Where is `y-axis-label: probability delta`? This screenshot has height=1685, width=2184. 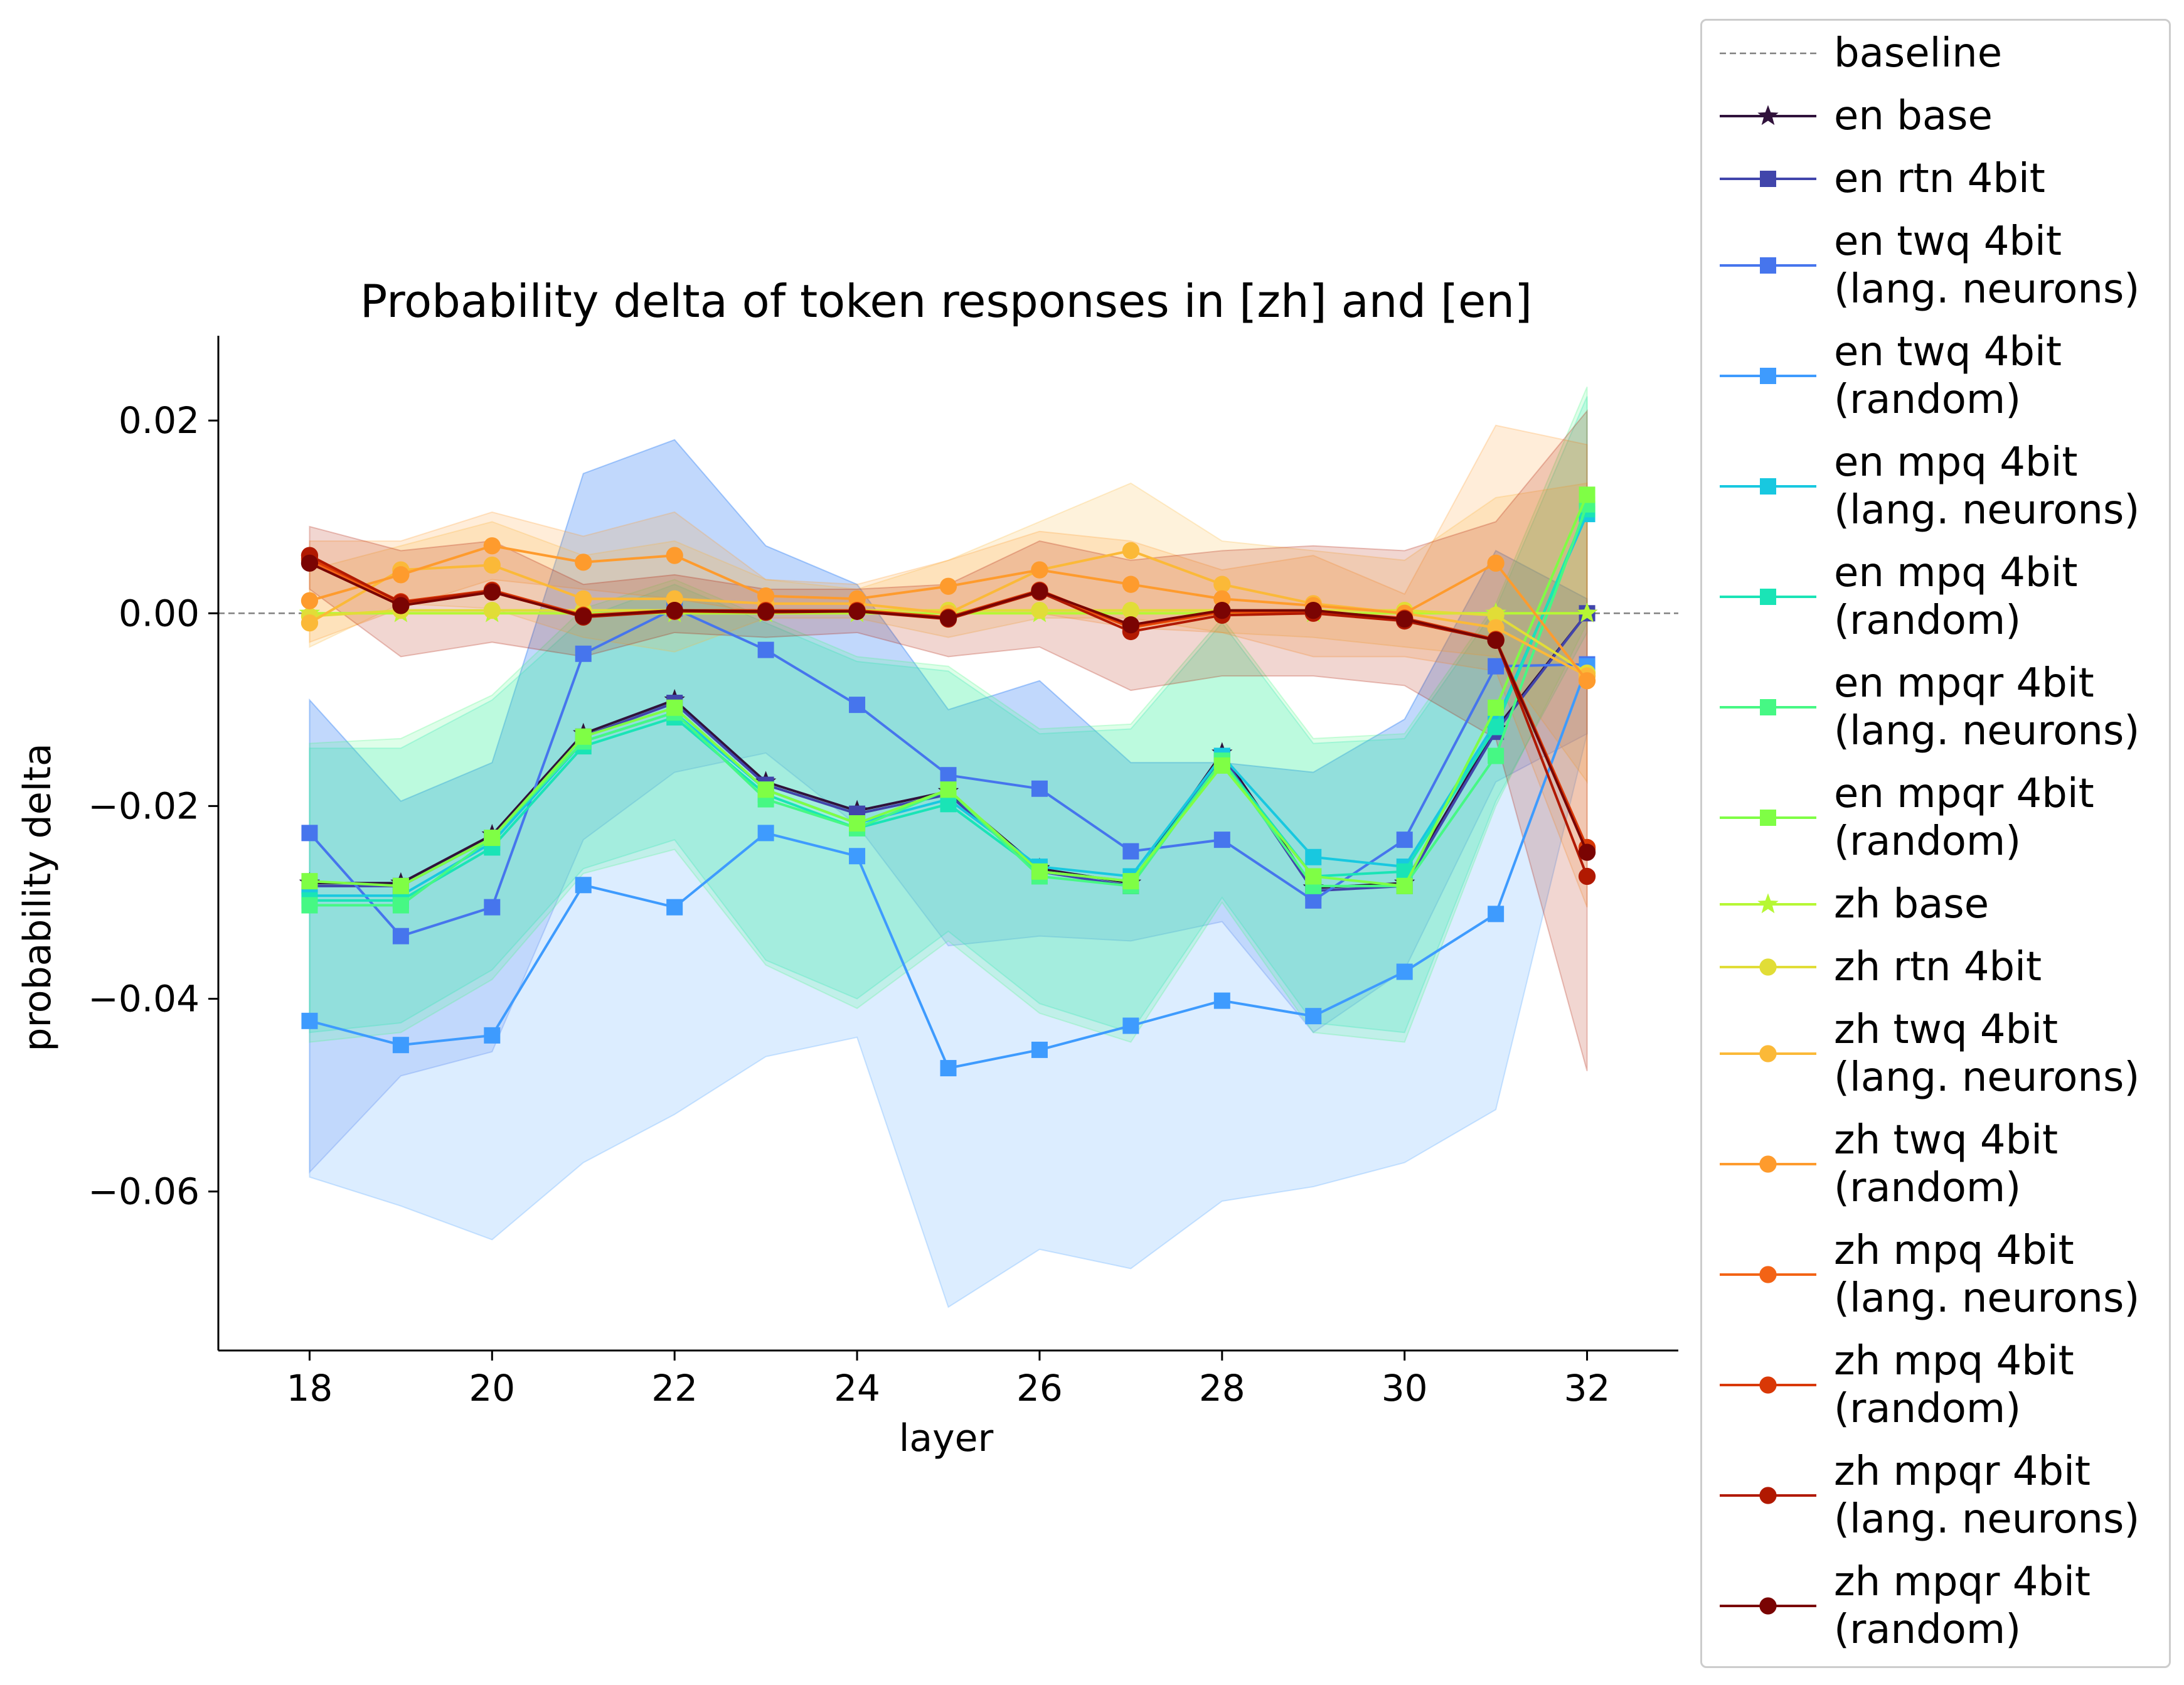
y-axis-label: probability delta is located at coordinates (38, 897).